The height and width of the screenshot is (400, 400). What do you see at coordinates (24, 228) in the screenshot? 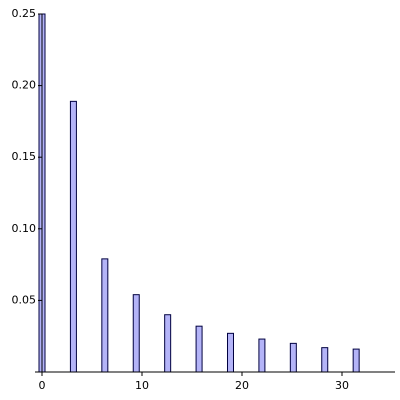
I see `y-tick-label: 0.10` at bounding box center [24, 228].